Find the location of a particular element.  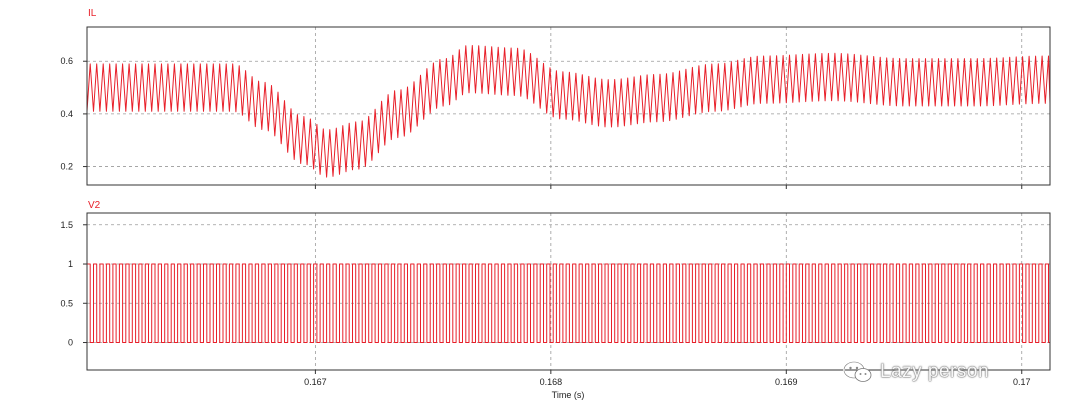

x-tick-label: 0.169 is located at coordinates (786, 382).